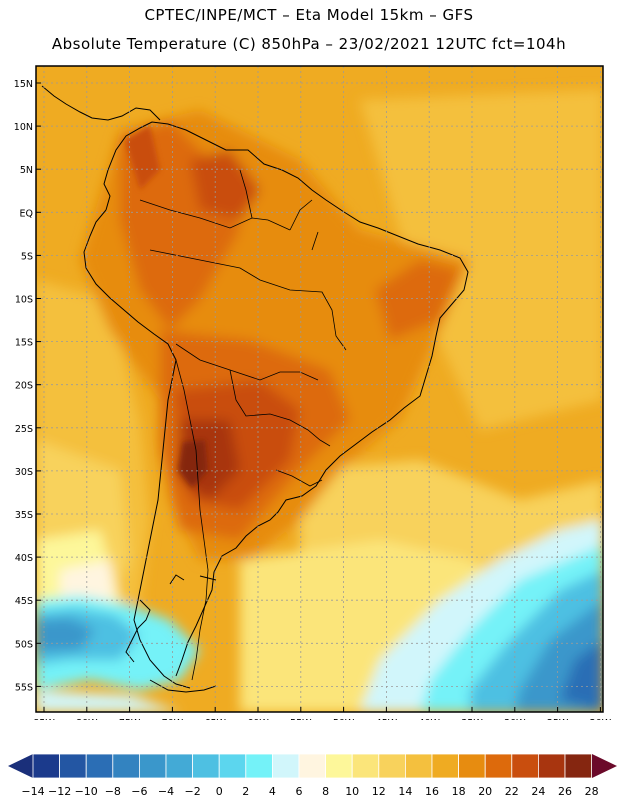 The height and width of the screenshot is (800, 618). I want to click on colorbar-label: −2, so click(192, 791).